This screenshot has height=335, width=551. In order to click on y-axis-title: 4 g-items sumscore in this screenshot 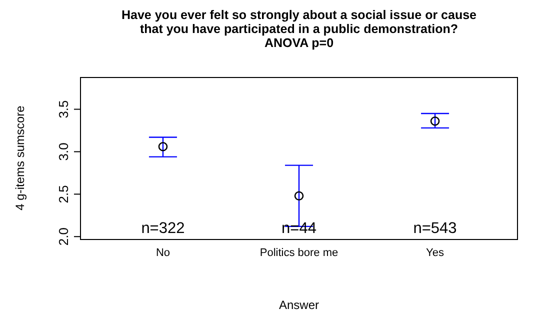, I will do `click(20, 158)`.